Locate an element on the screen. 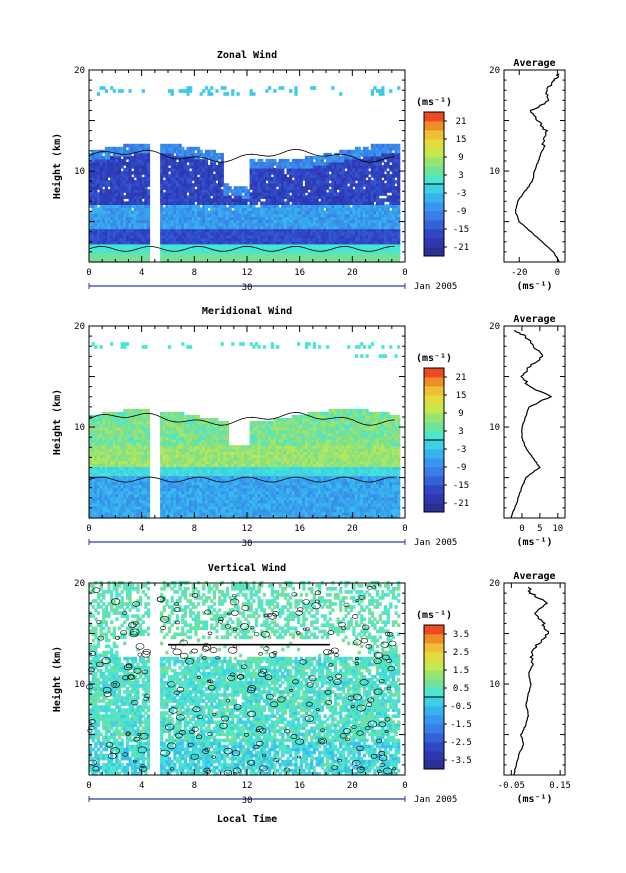 The height and width of the screenshot is (873, 626). x-axis-label: Local Time is located at coordinates (247, 819).